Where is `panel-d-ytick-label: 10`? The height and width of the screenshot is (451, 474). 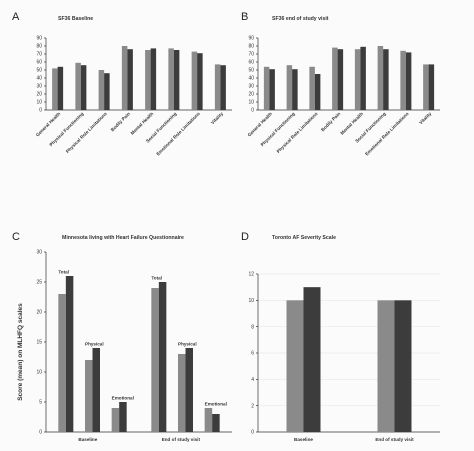
panel-d-ytick-label: 10 is located at coordinates (251, 301).